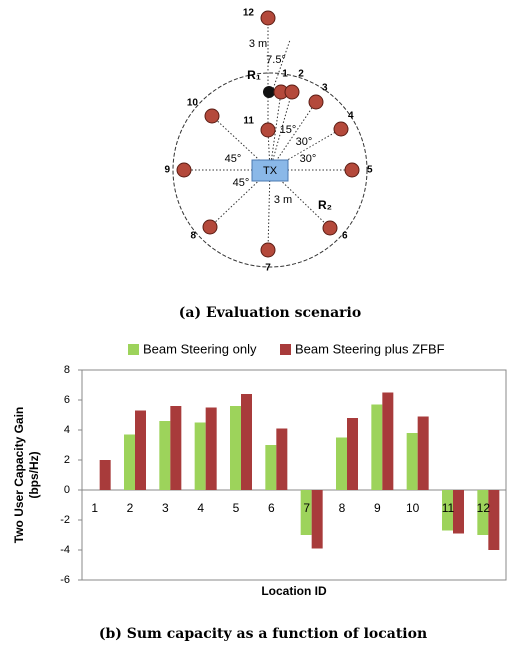 Image resolution: width=526 pixels, height=647 pixels. I want to click on y-tick-label: 2, so click(67, 460).